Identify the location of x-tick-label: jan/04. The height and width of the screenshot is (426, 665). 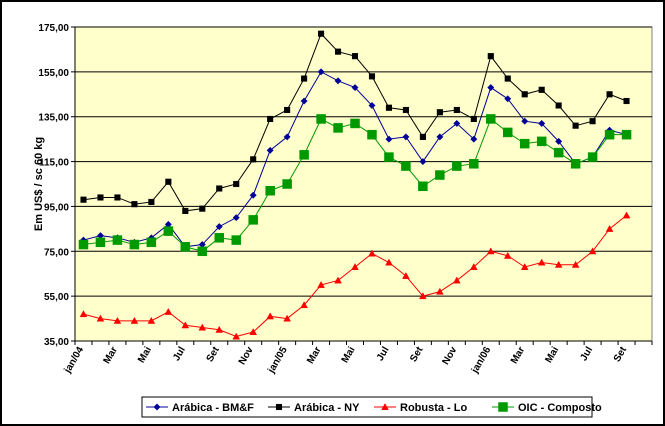
(74, 360).